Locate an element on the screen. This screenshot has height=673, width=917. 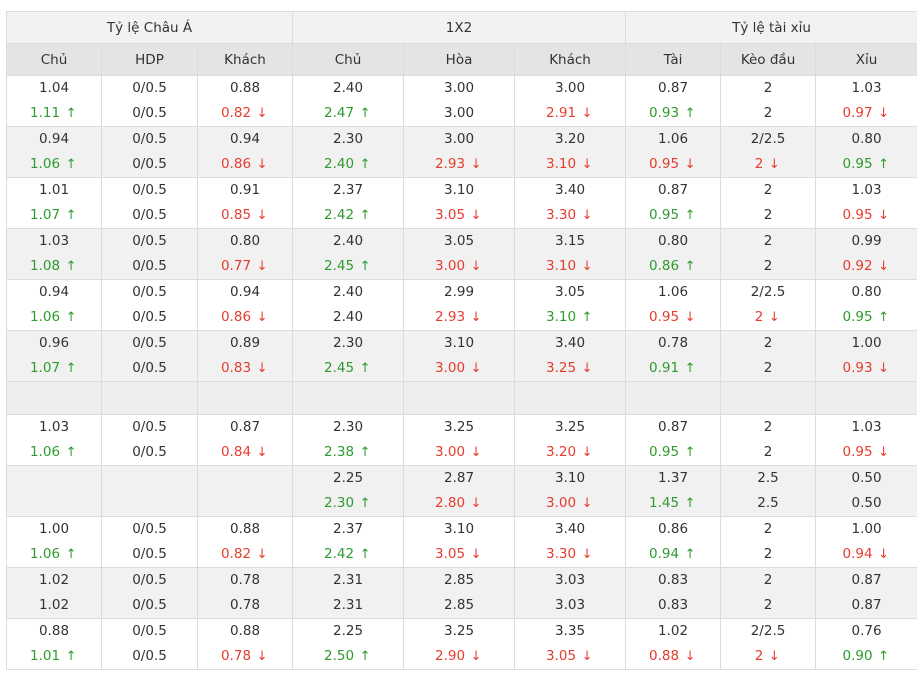
opening-value: 0.80 is located at coordinates (245, 241).